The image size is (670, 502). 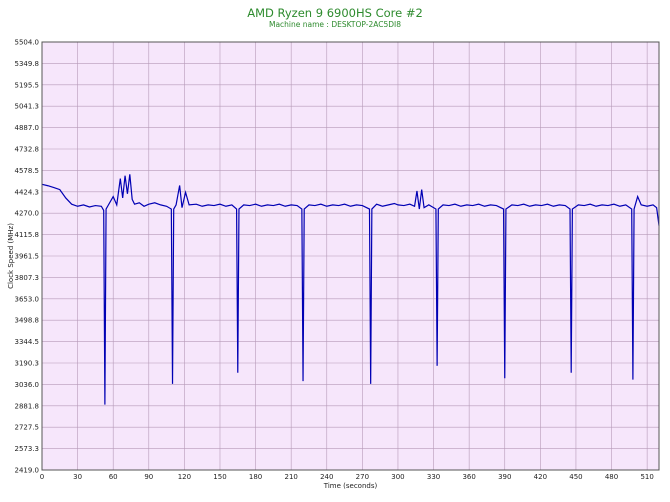 What do you see at coordinates (27, 235) in the screenshot?
I see `y-tick-label: 4115.8` at bounding box center [27, 235].